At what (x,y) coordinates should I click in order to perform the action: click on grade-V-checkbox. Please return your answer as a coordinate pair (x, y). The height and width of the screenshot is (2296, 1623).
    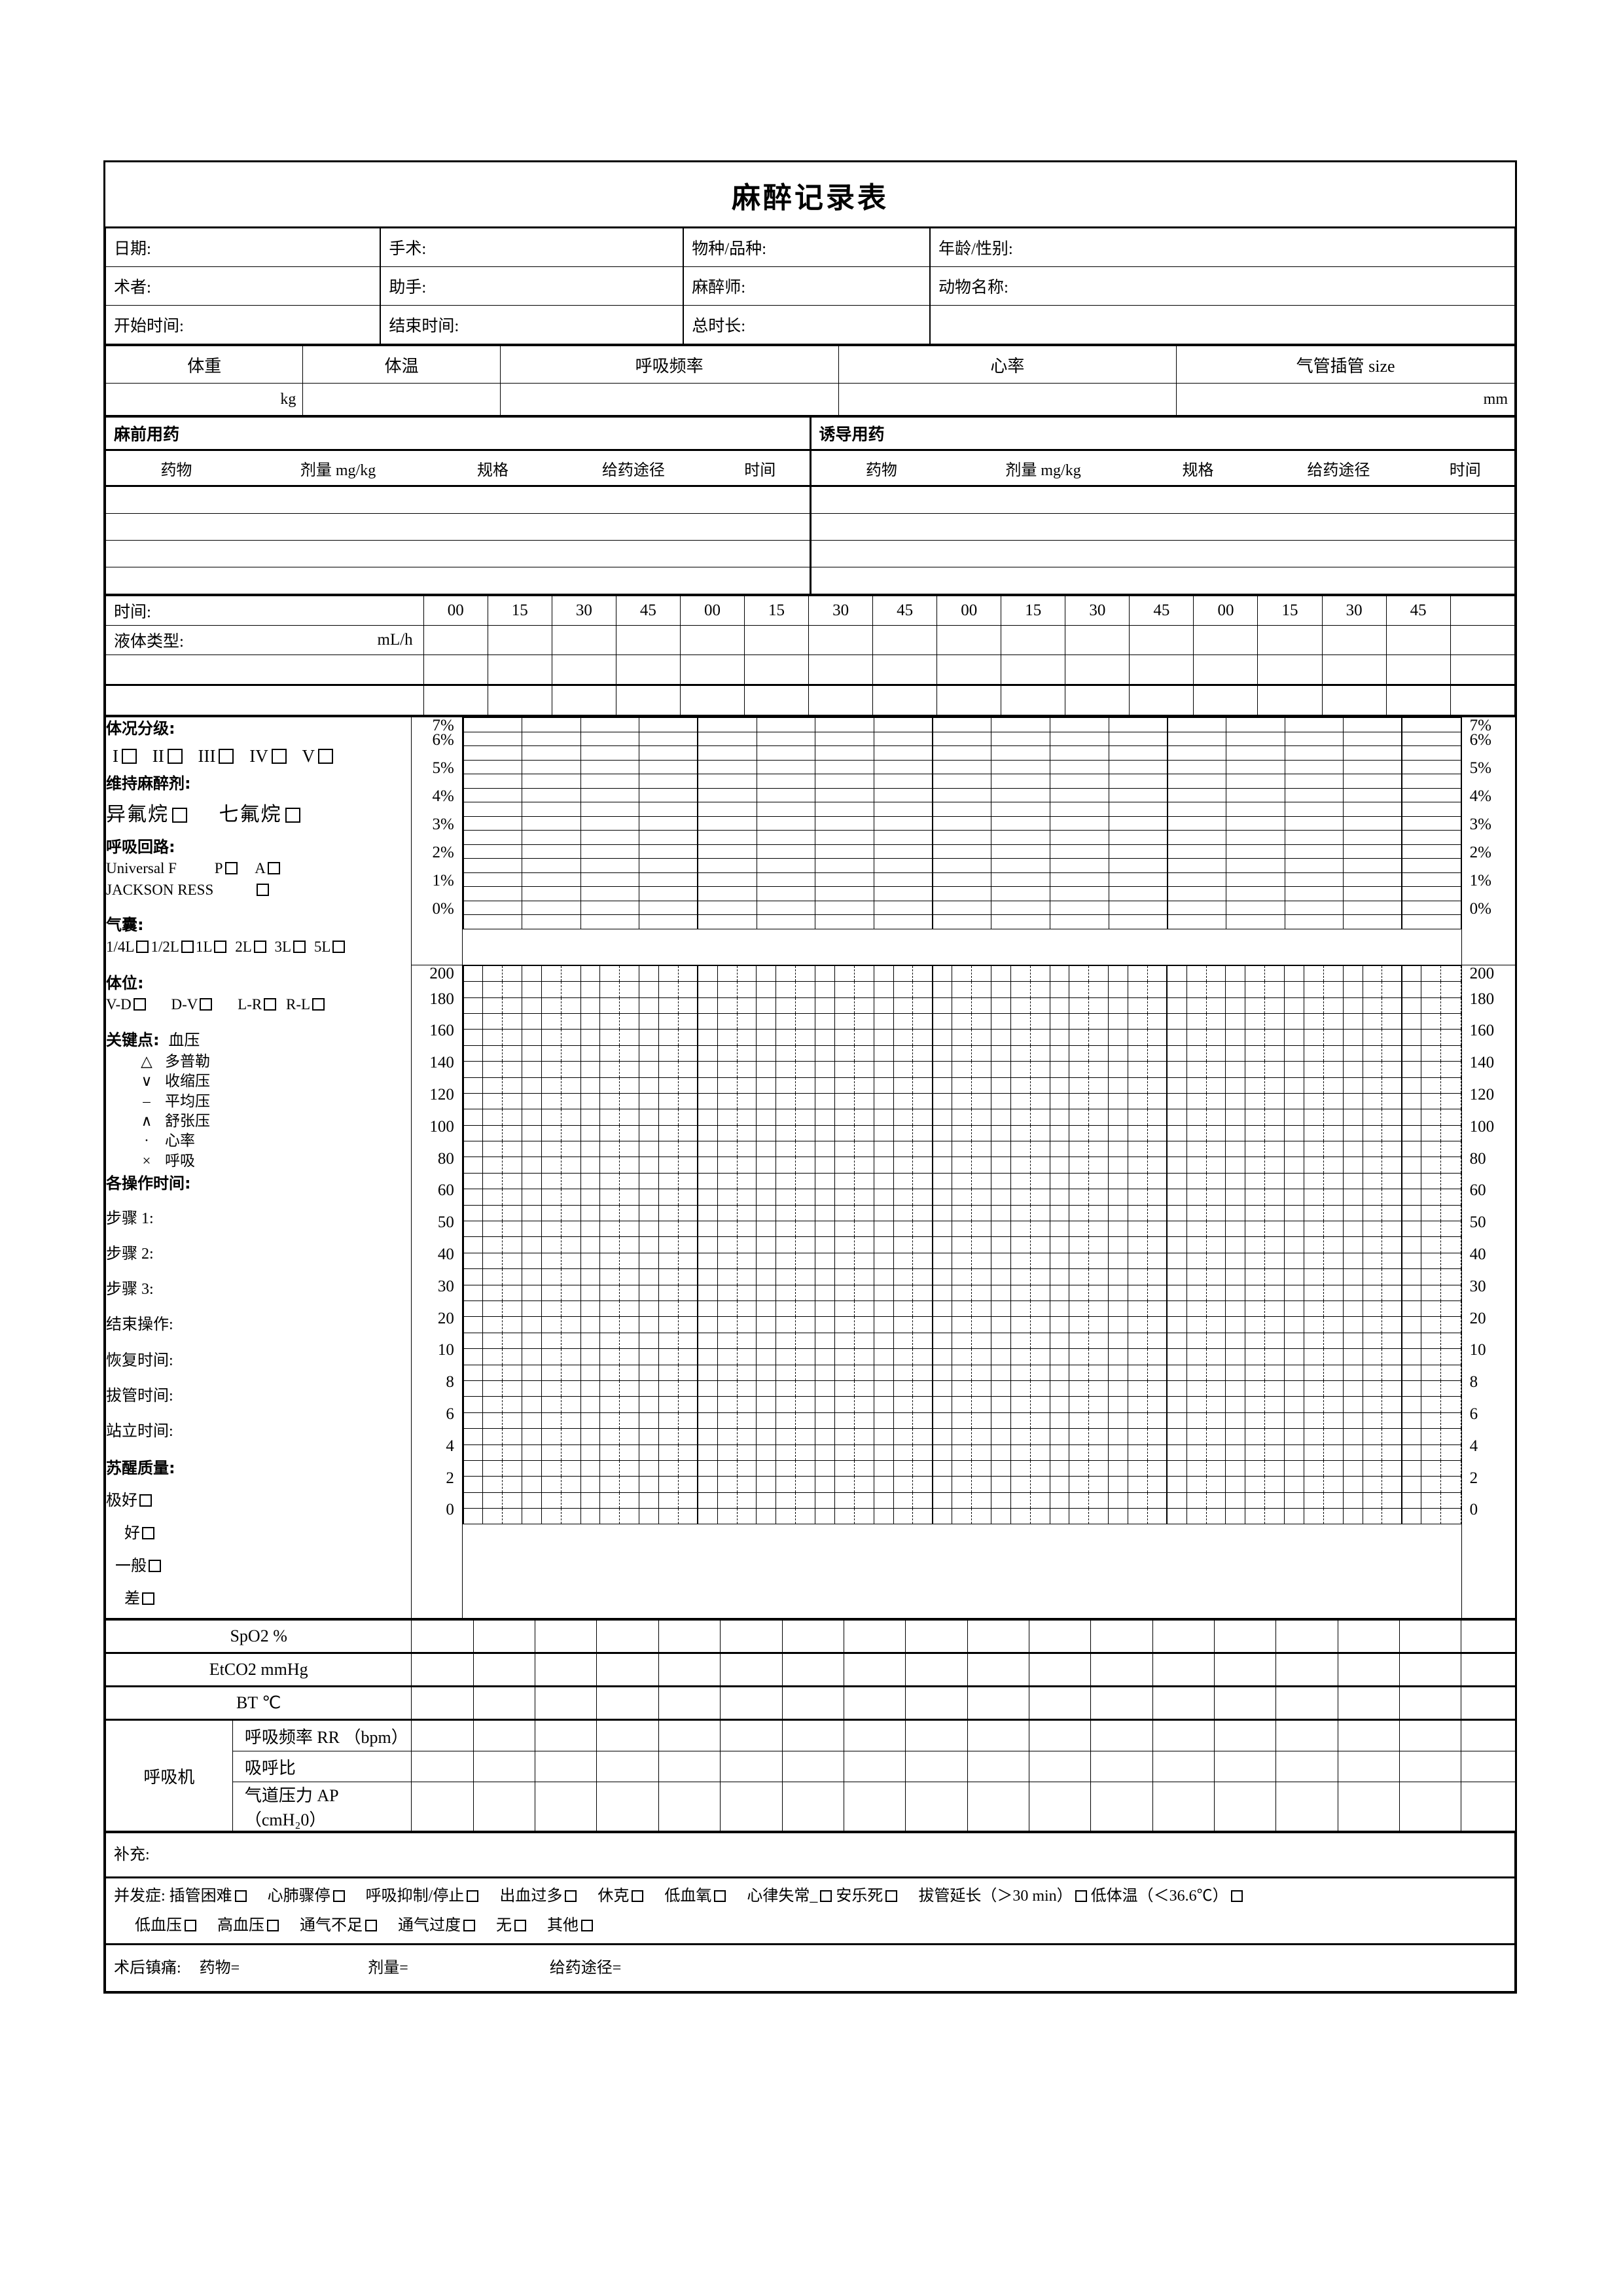
    Looking at the image, I should click on (325, 756).